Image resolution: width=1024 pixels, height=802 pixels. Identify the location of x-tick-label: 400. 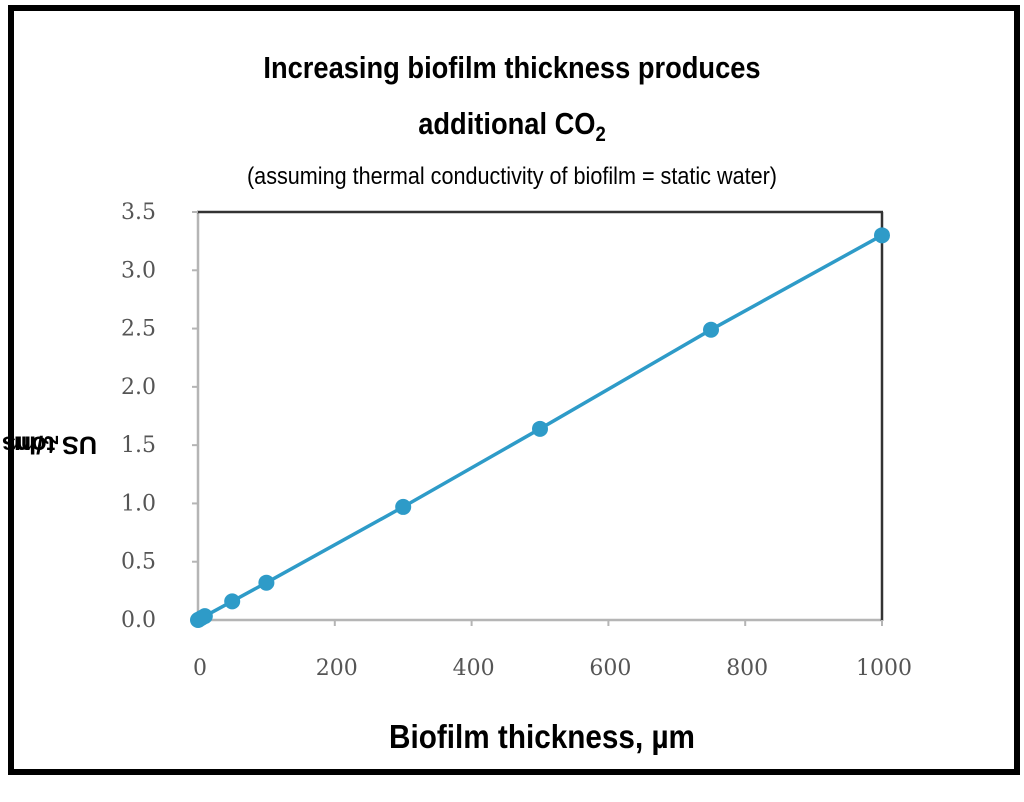
(474, 668).